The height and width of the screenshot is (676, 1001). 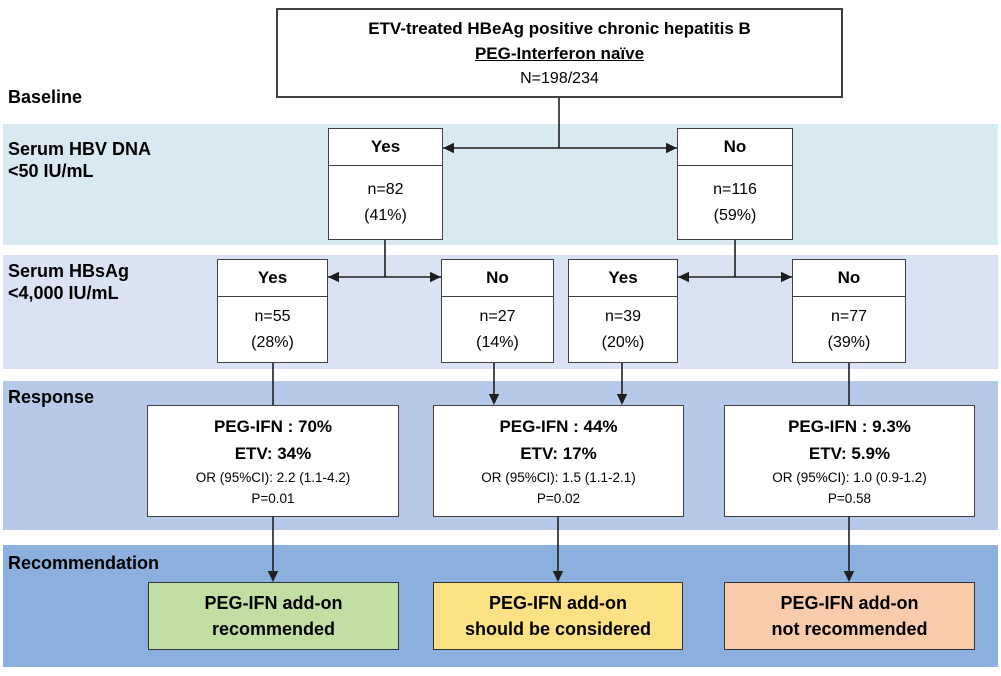 I want to click on decision-pct: (14%), so click(x=497, y=342).